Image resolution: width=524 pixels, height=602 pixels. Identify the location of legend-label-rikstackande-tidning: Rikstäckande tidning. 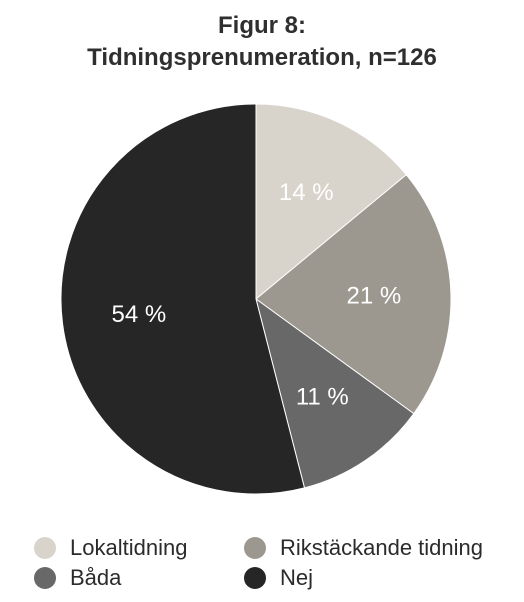
(382, 547).